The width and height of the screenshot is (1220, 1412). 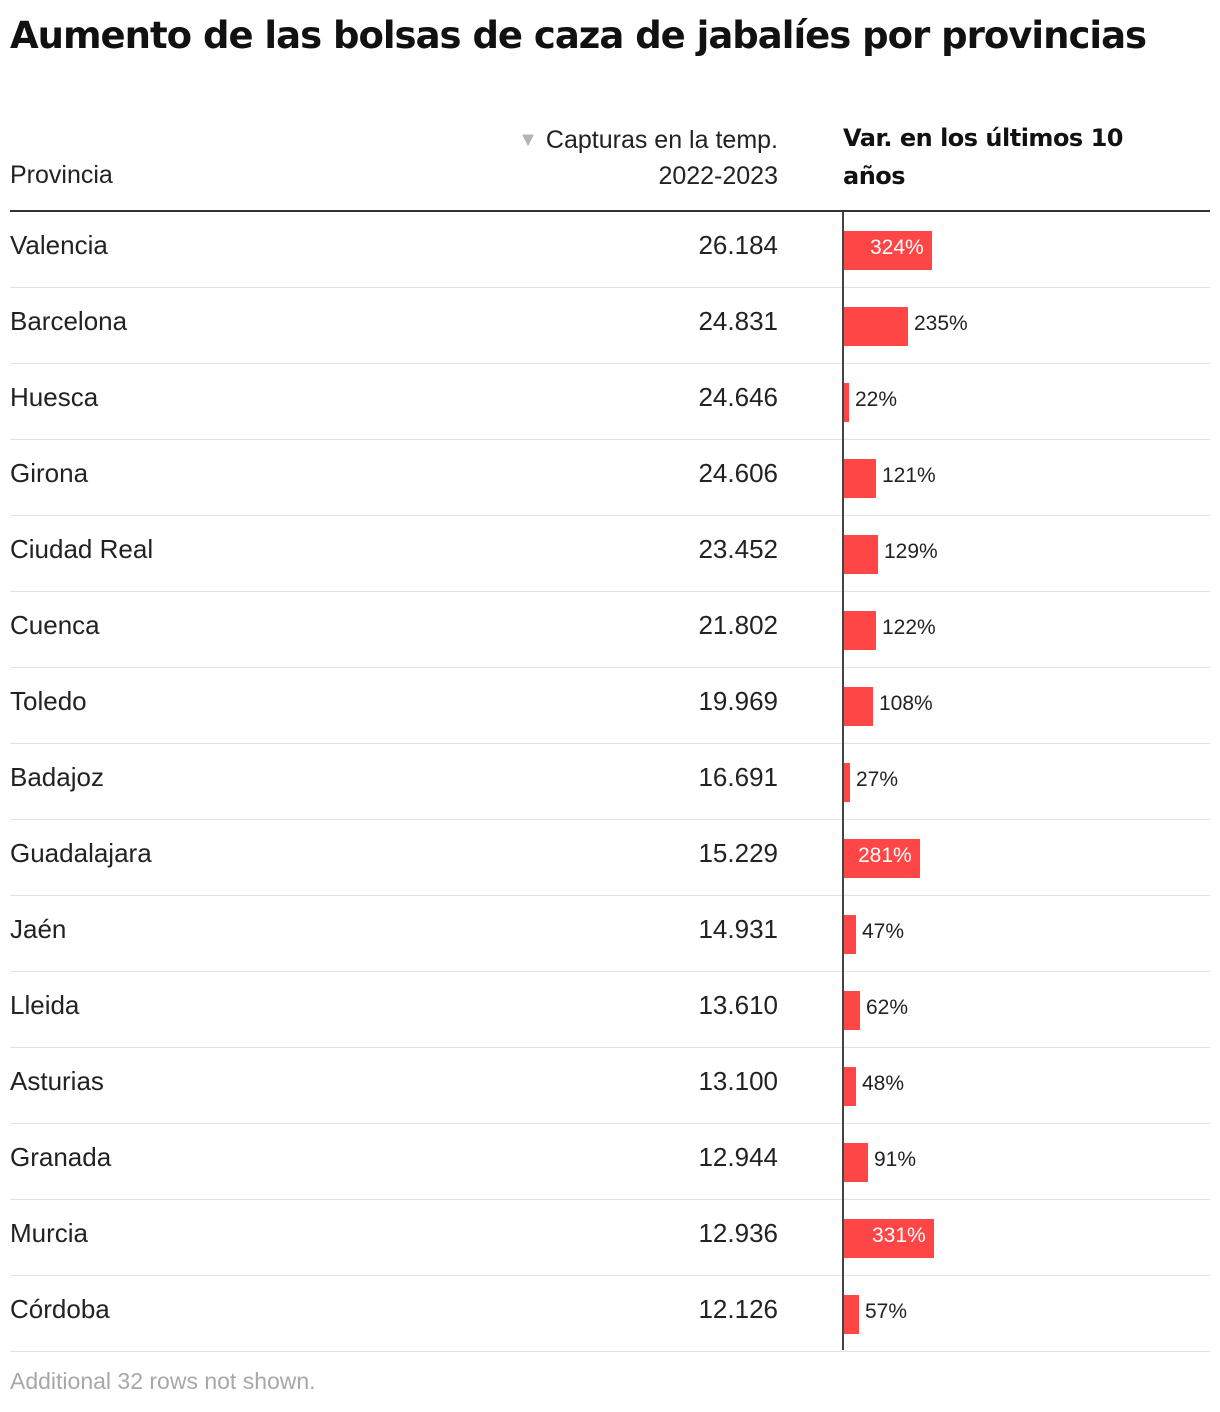 What do you see at coordinates (909, 627) in the screenshot?
I see `variation-label: 122%` at bounding box center [909, 627].